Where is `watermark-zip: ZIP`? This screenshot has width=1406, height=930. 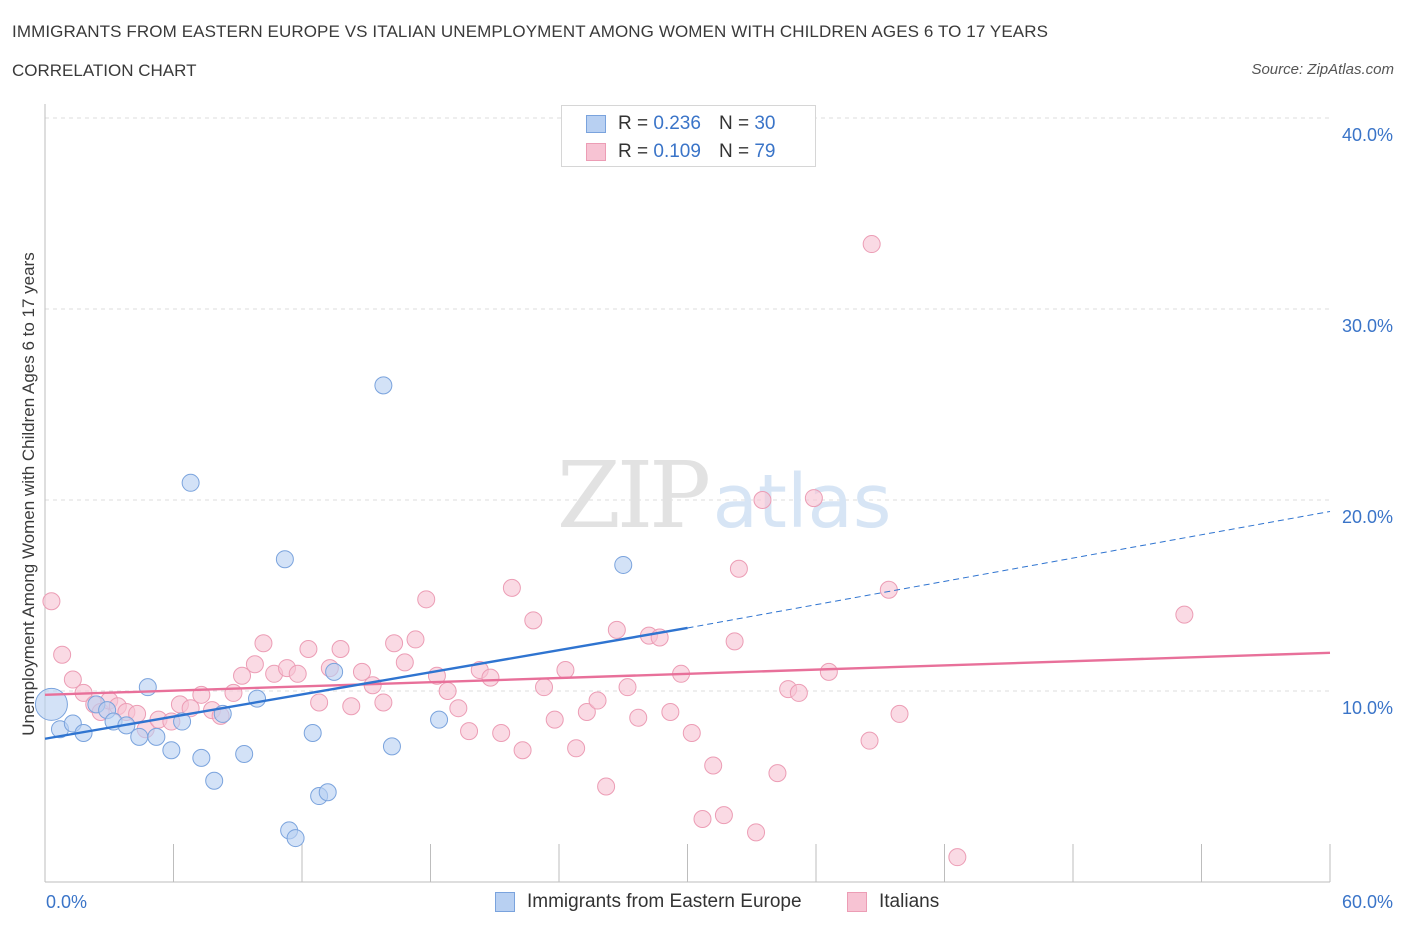 watermark-zip: ZIP is located at coordinates (632, 495).